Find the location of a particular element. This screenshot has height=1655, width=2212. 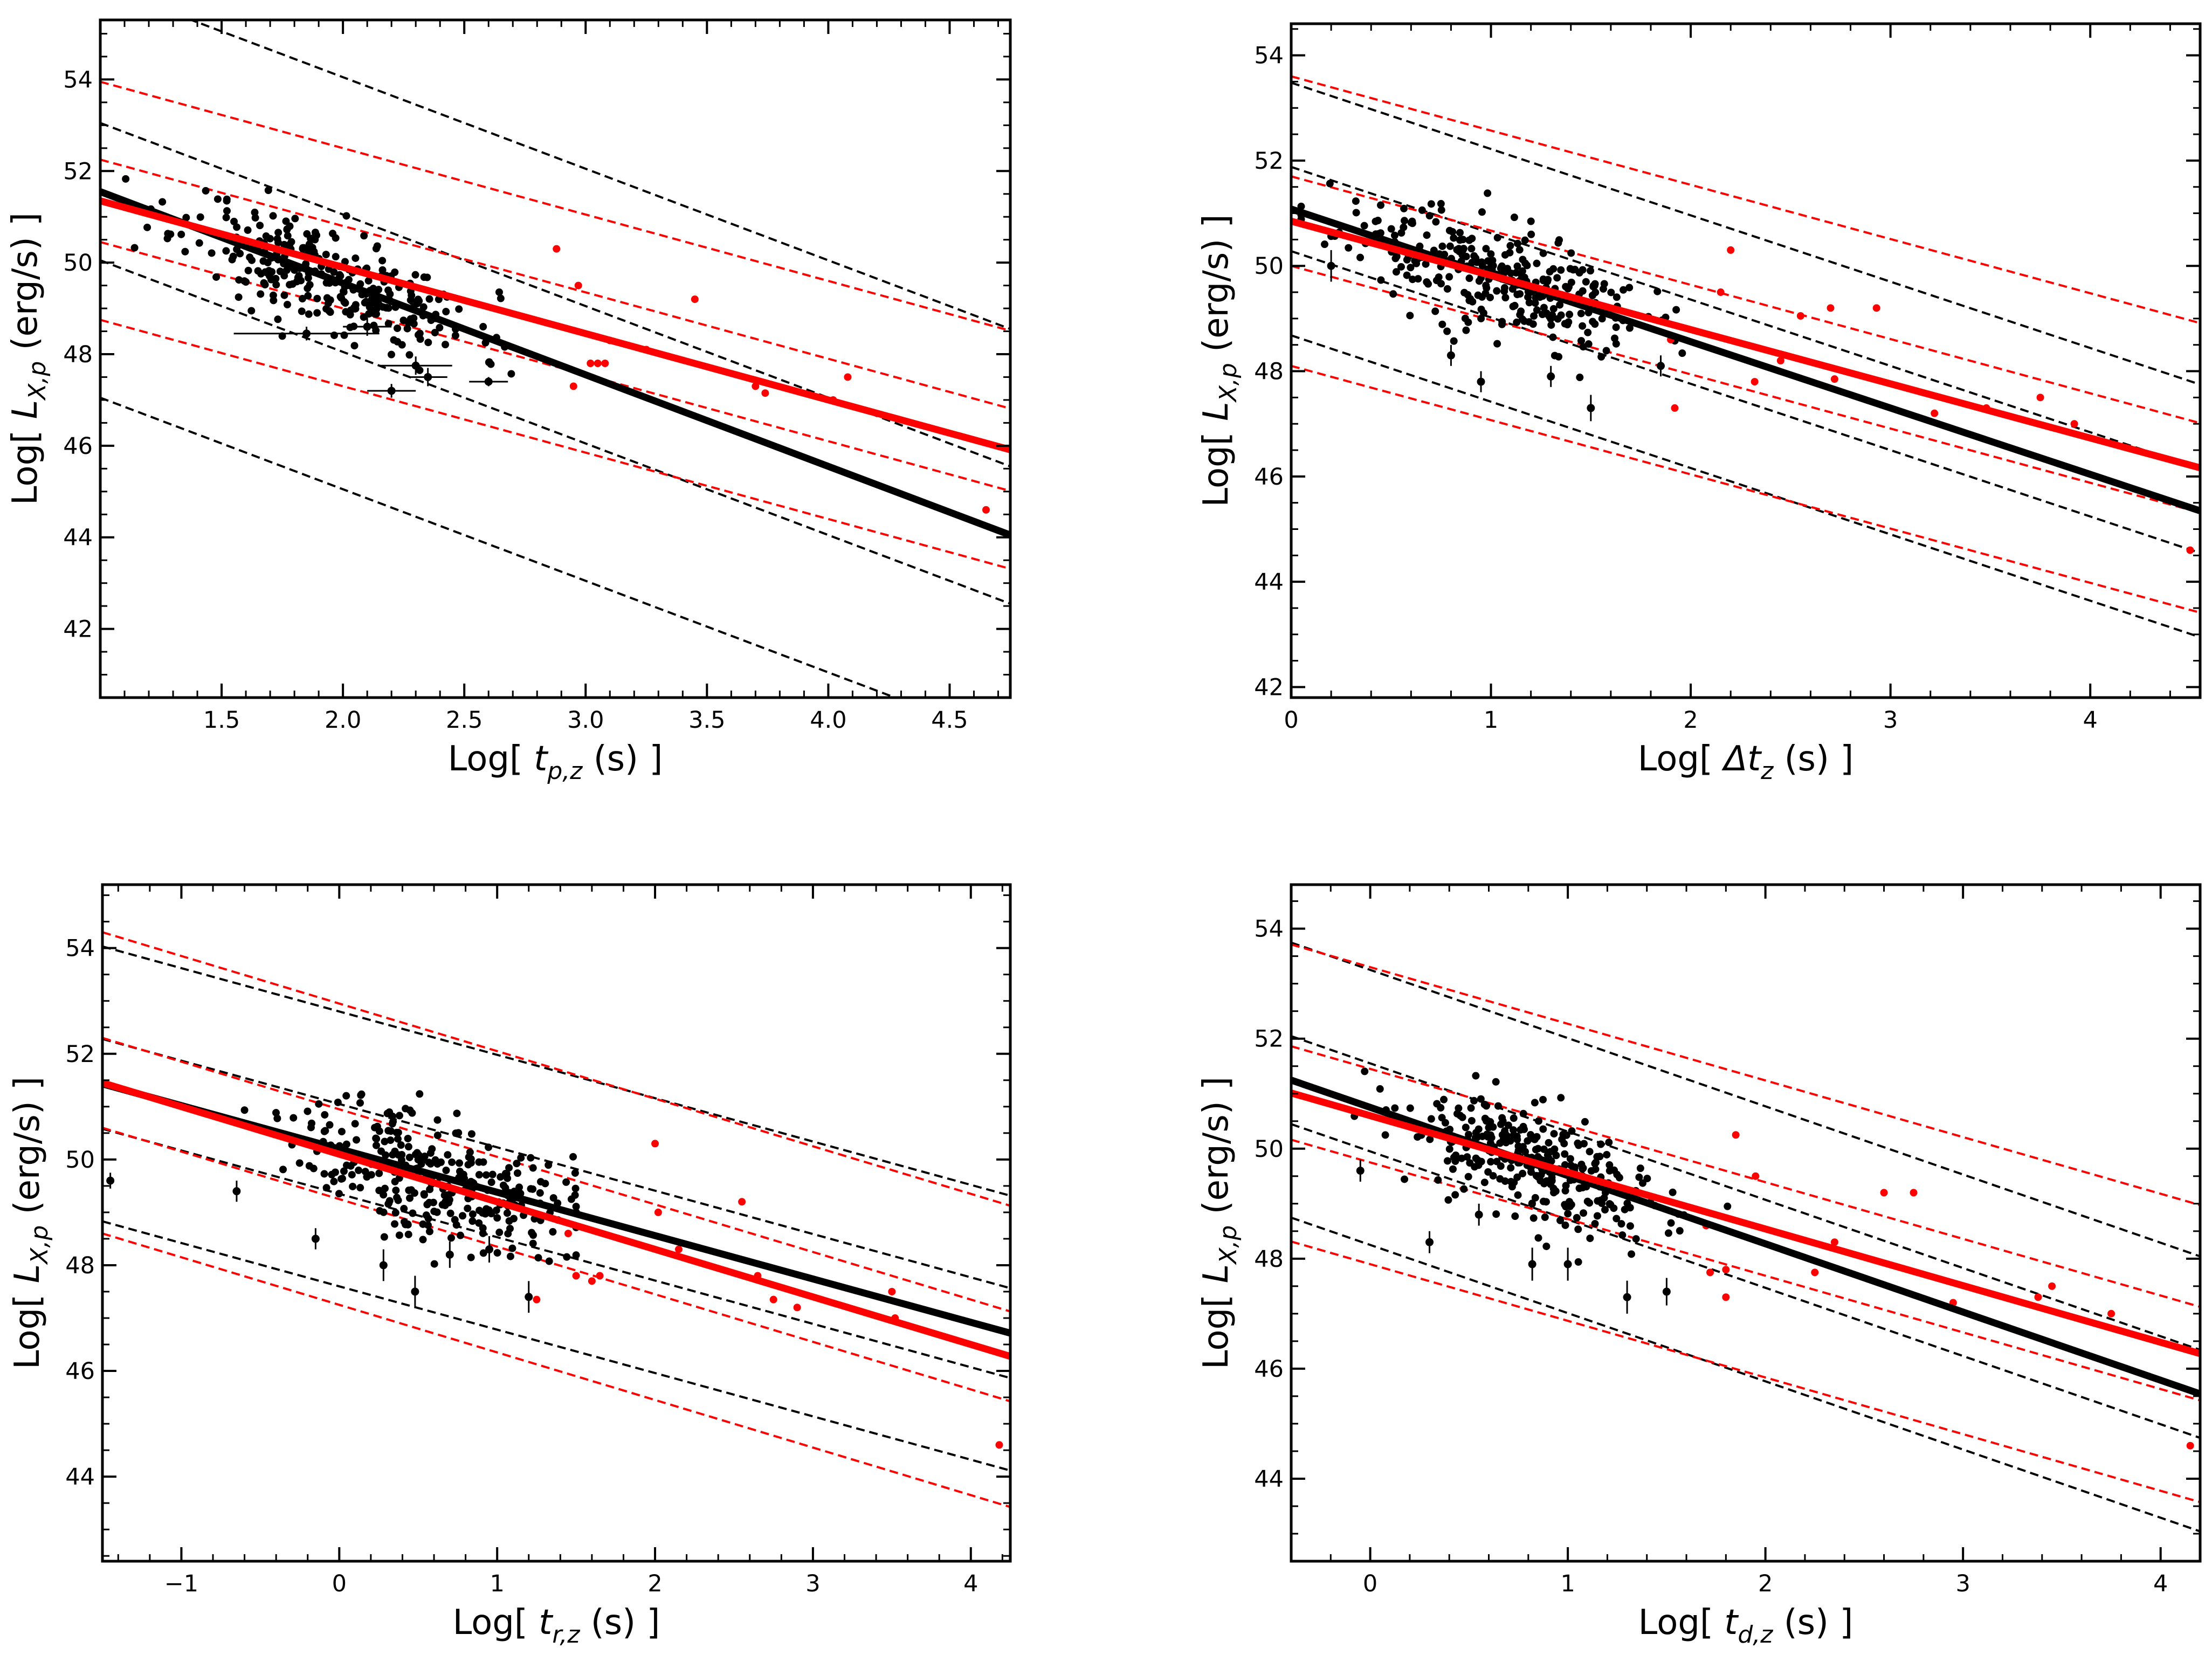

x-axis-label: Log[ Δtz (s) ] is located at coordinates (1746, 762).